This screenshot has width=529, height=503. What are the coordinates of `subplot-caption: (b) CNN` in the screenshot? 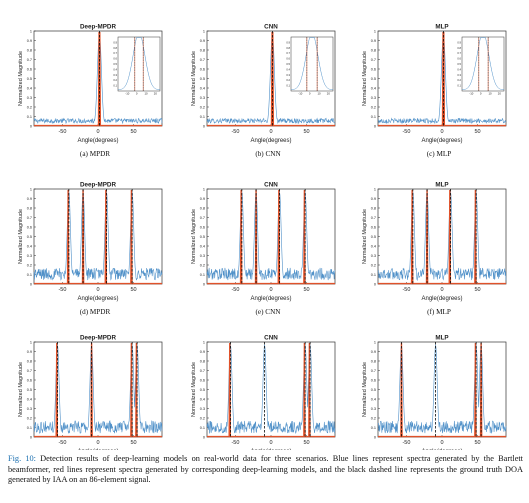 It's located at (268, 154).